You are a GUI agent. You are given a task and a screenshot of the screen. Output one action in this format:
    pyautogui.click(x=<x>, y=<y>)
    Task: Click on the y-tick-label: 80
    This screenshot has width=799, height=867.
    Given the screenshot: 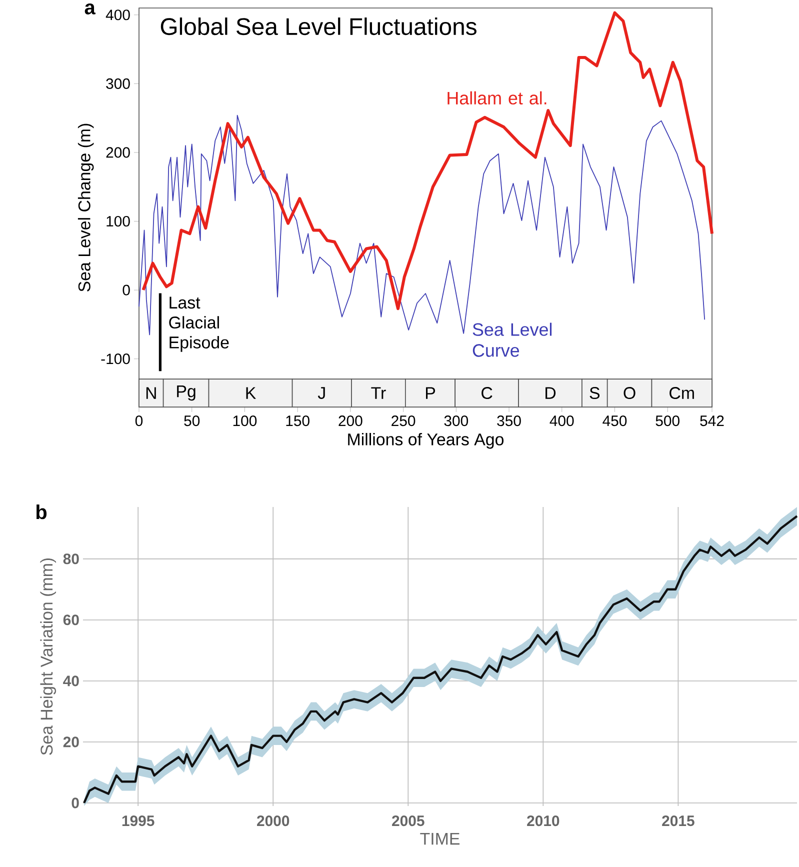 What is the action you would take?
    pyautogui.click(x=71, y=559)
    